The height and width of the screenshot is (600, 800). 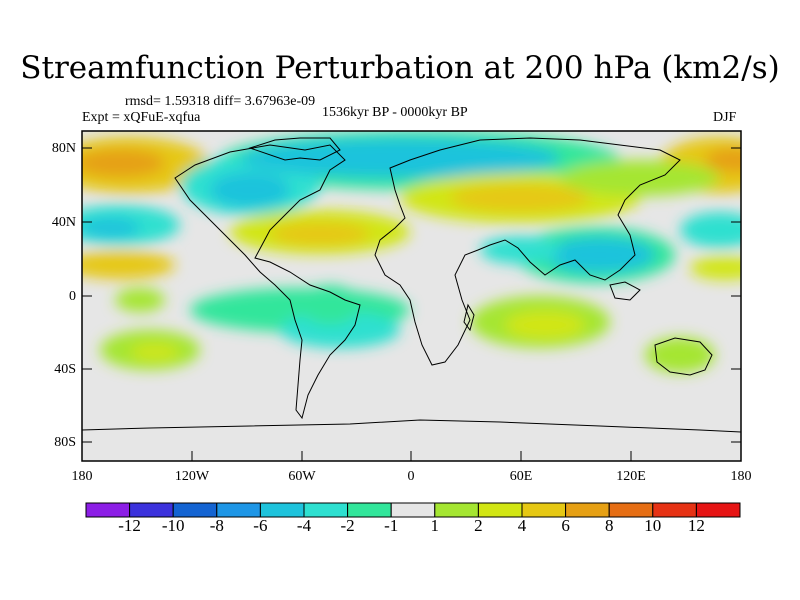 What do you see at coordinates (63, 222) in the screenshot?
I see `lat-label-40n: 40N` at bounding box center [63, 222].